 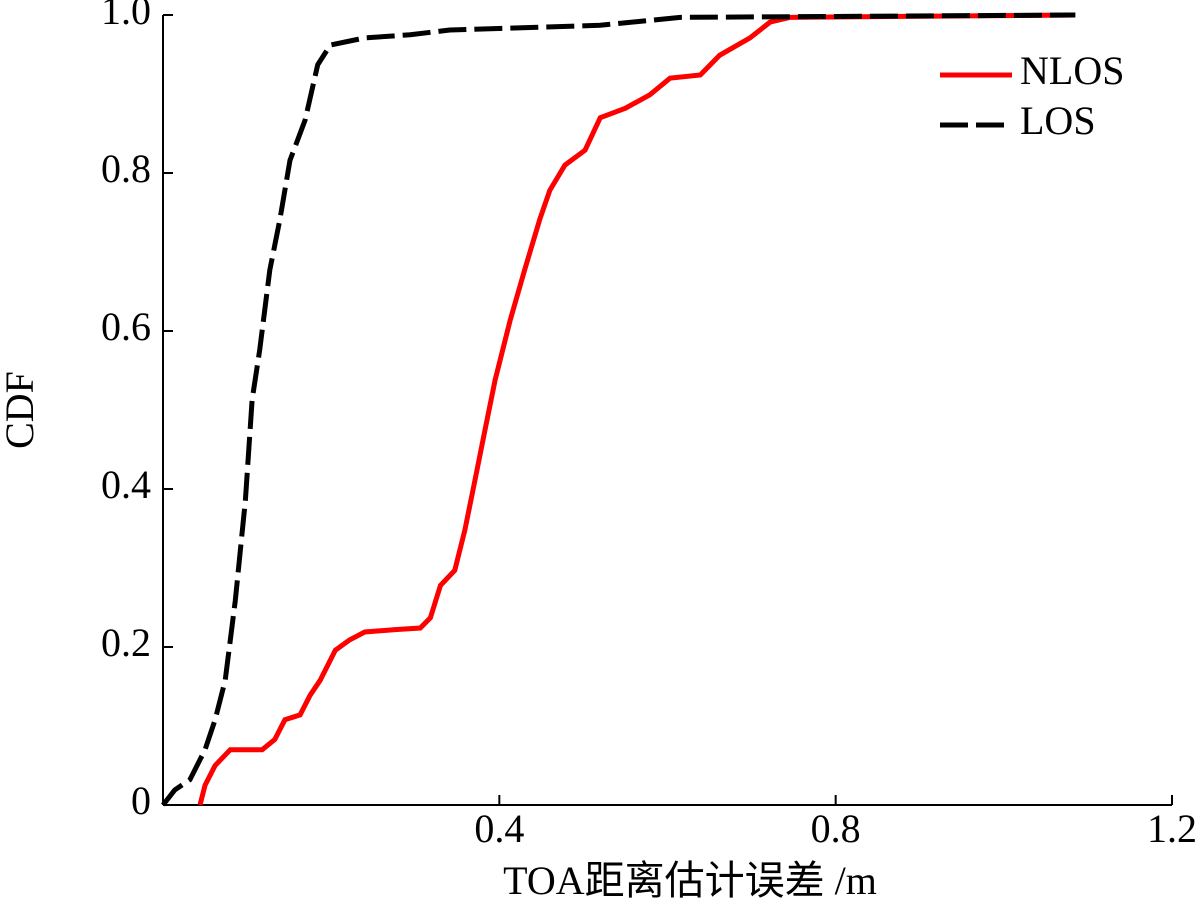 What do you see at coordinates (1172, 828) in the screenshot?
I see `x-tick-label: 1.2` at bounding box center [1172, 828].